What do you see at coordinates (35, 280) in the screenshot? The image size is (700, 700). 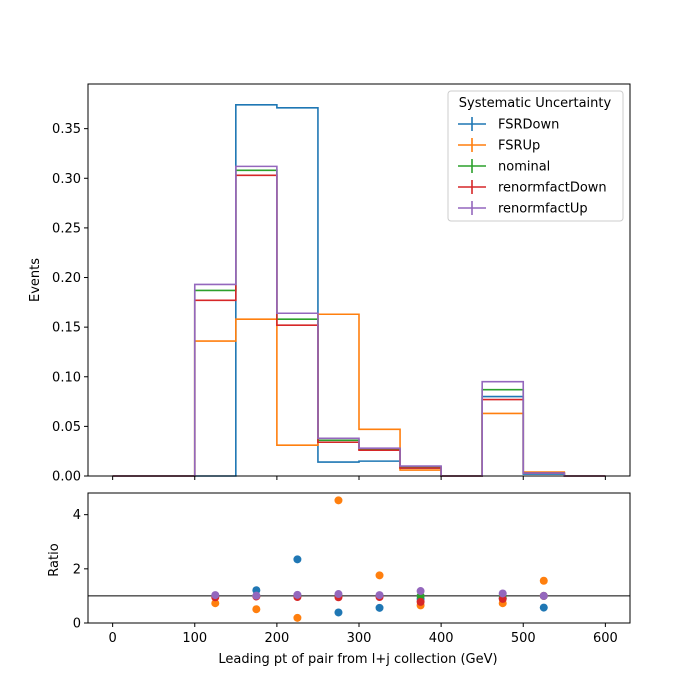 I see `main-y-axis-label: Events` at bounding box center [35, 280].